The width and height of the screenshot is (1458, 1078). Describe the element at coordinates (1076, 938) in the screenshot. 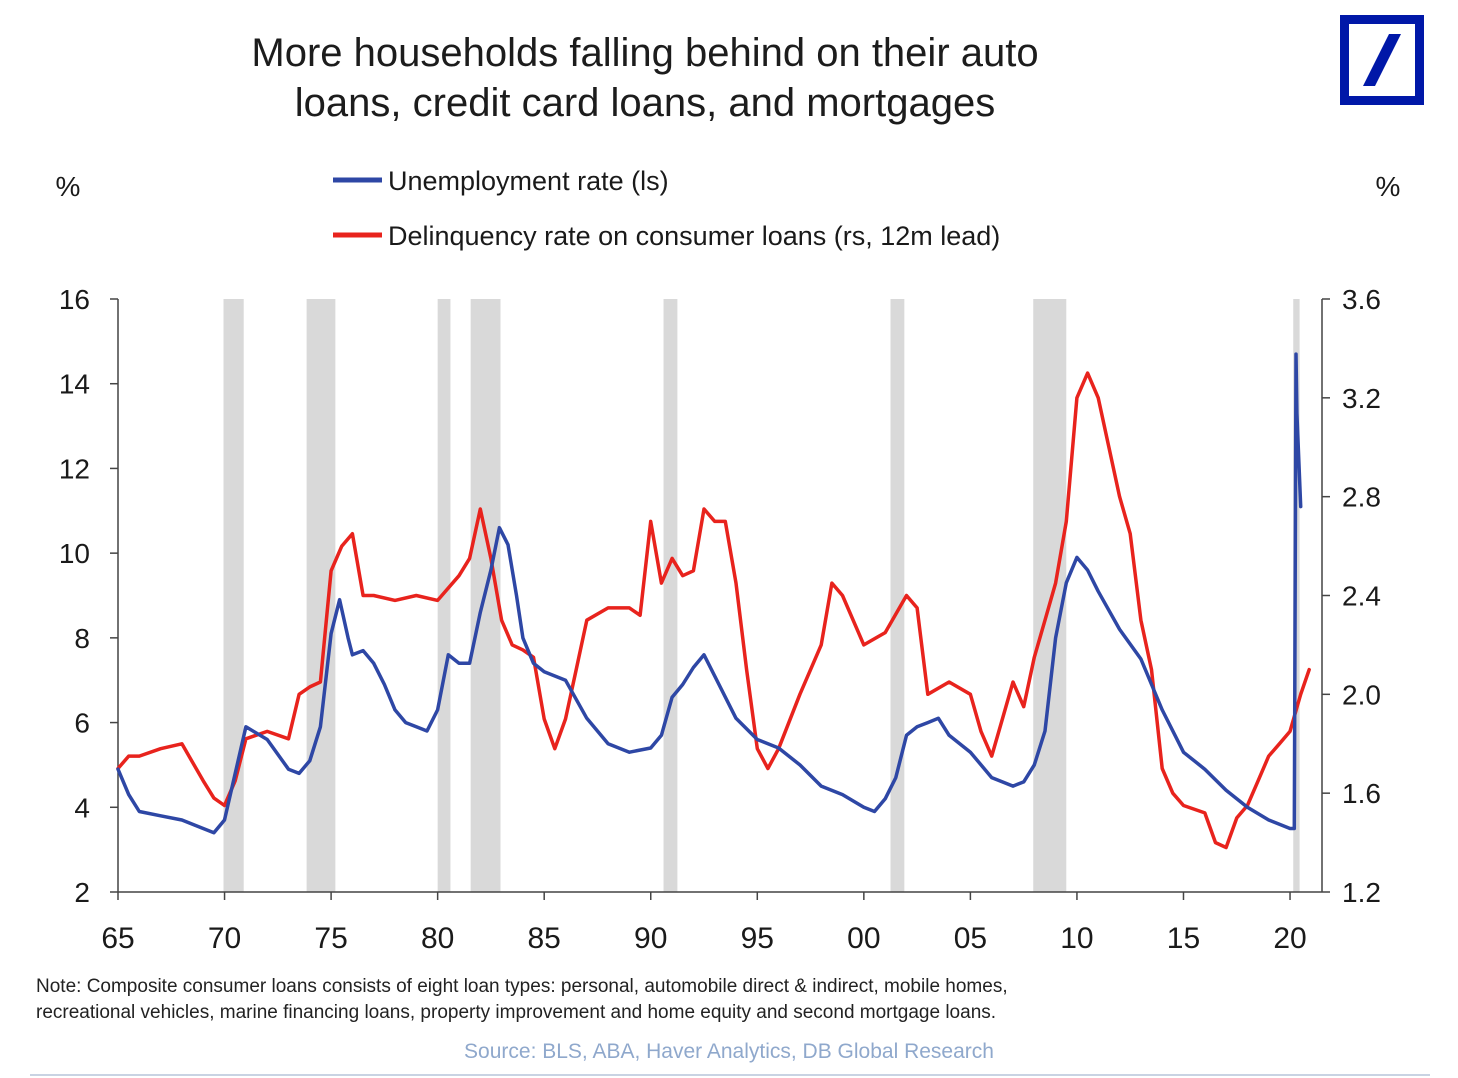

I see `x-tick-label: 10` at that location.